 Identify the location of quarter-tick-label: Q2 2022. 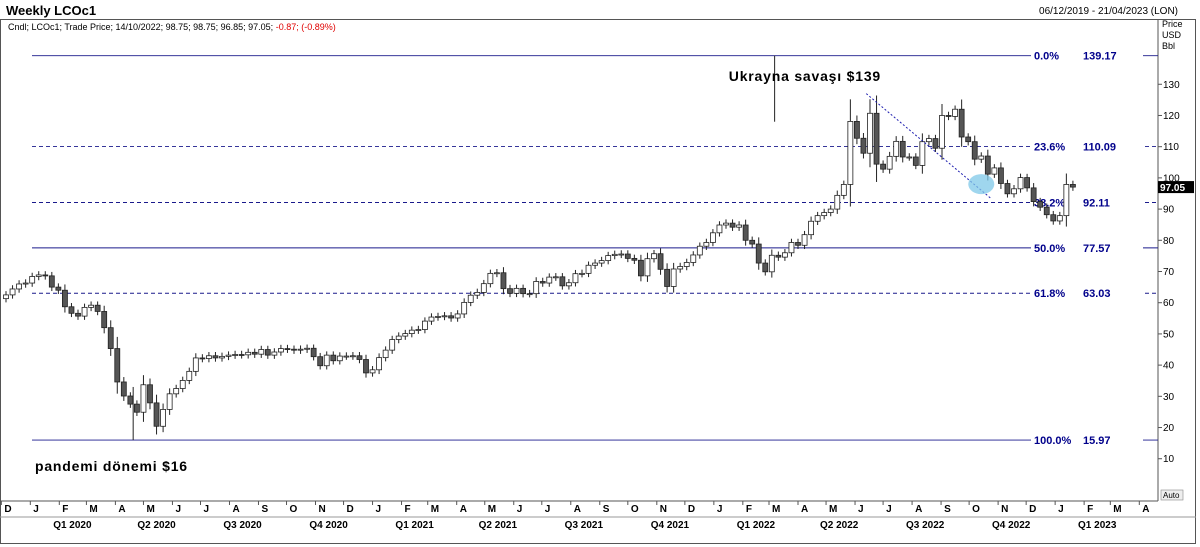
(839, 525).